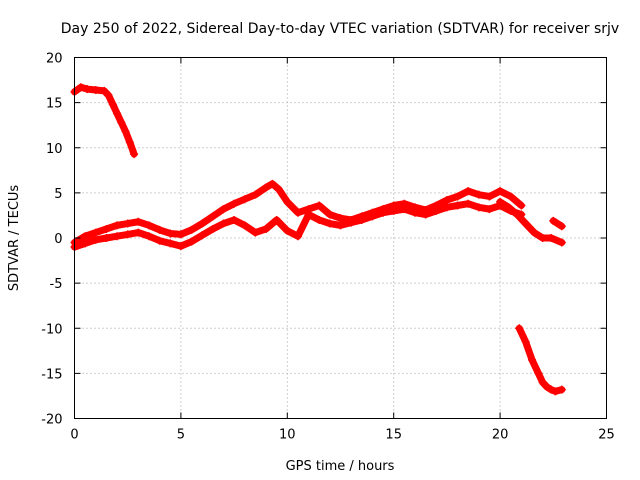  I want to click on x-tick-label: 25, so click(606, 435).